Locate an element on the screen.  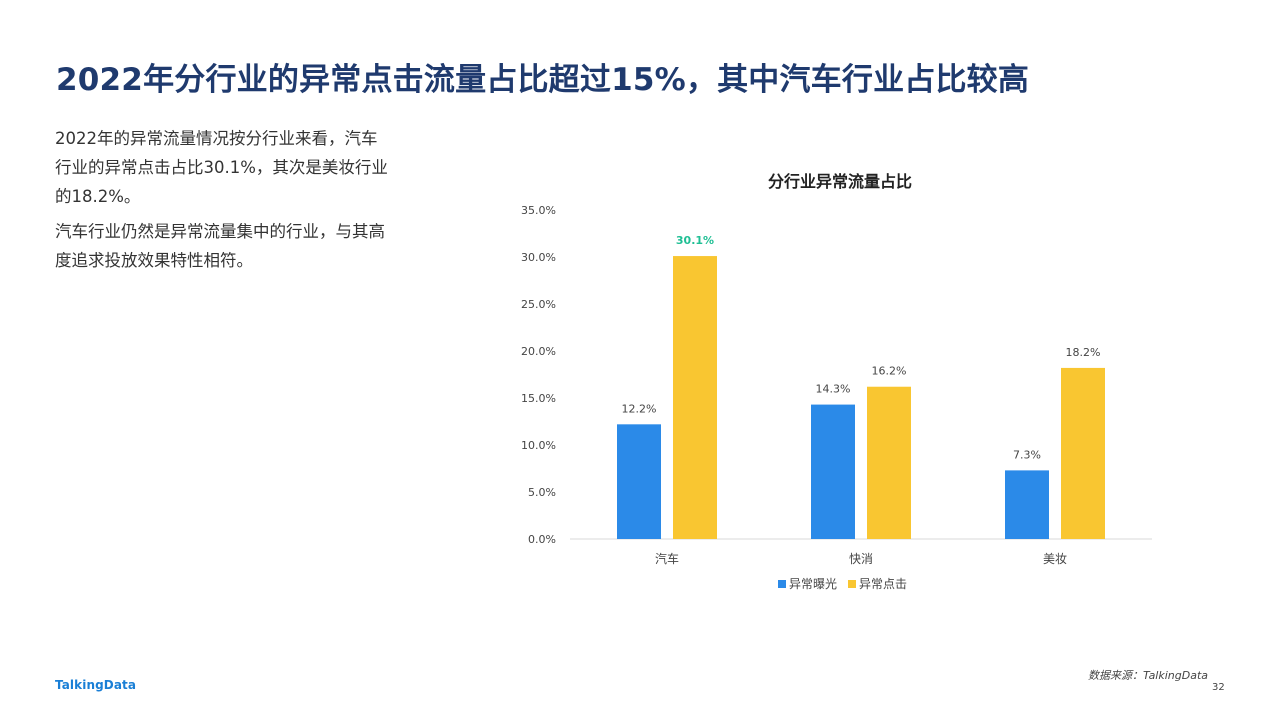
data-label: 12.2% is located at coordinates (639, 408).